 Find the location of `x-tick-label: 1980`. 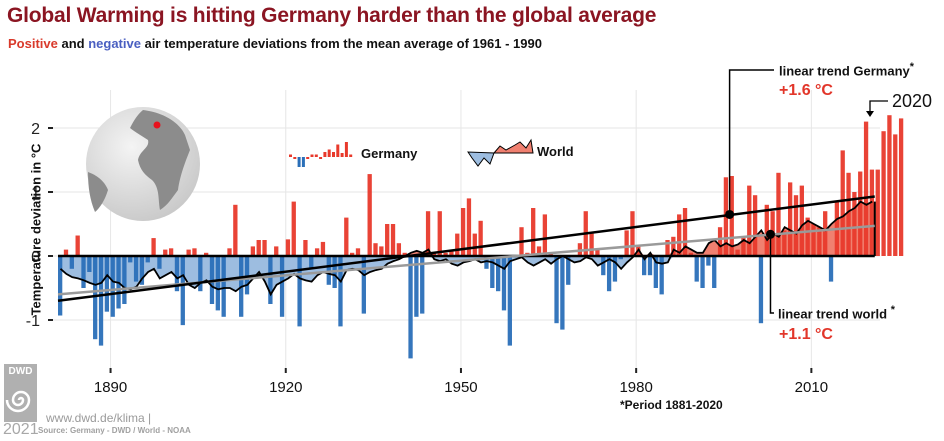

x-tick-label: 1980 is located at coordinates (635, 387).